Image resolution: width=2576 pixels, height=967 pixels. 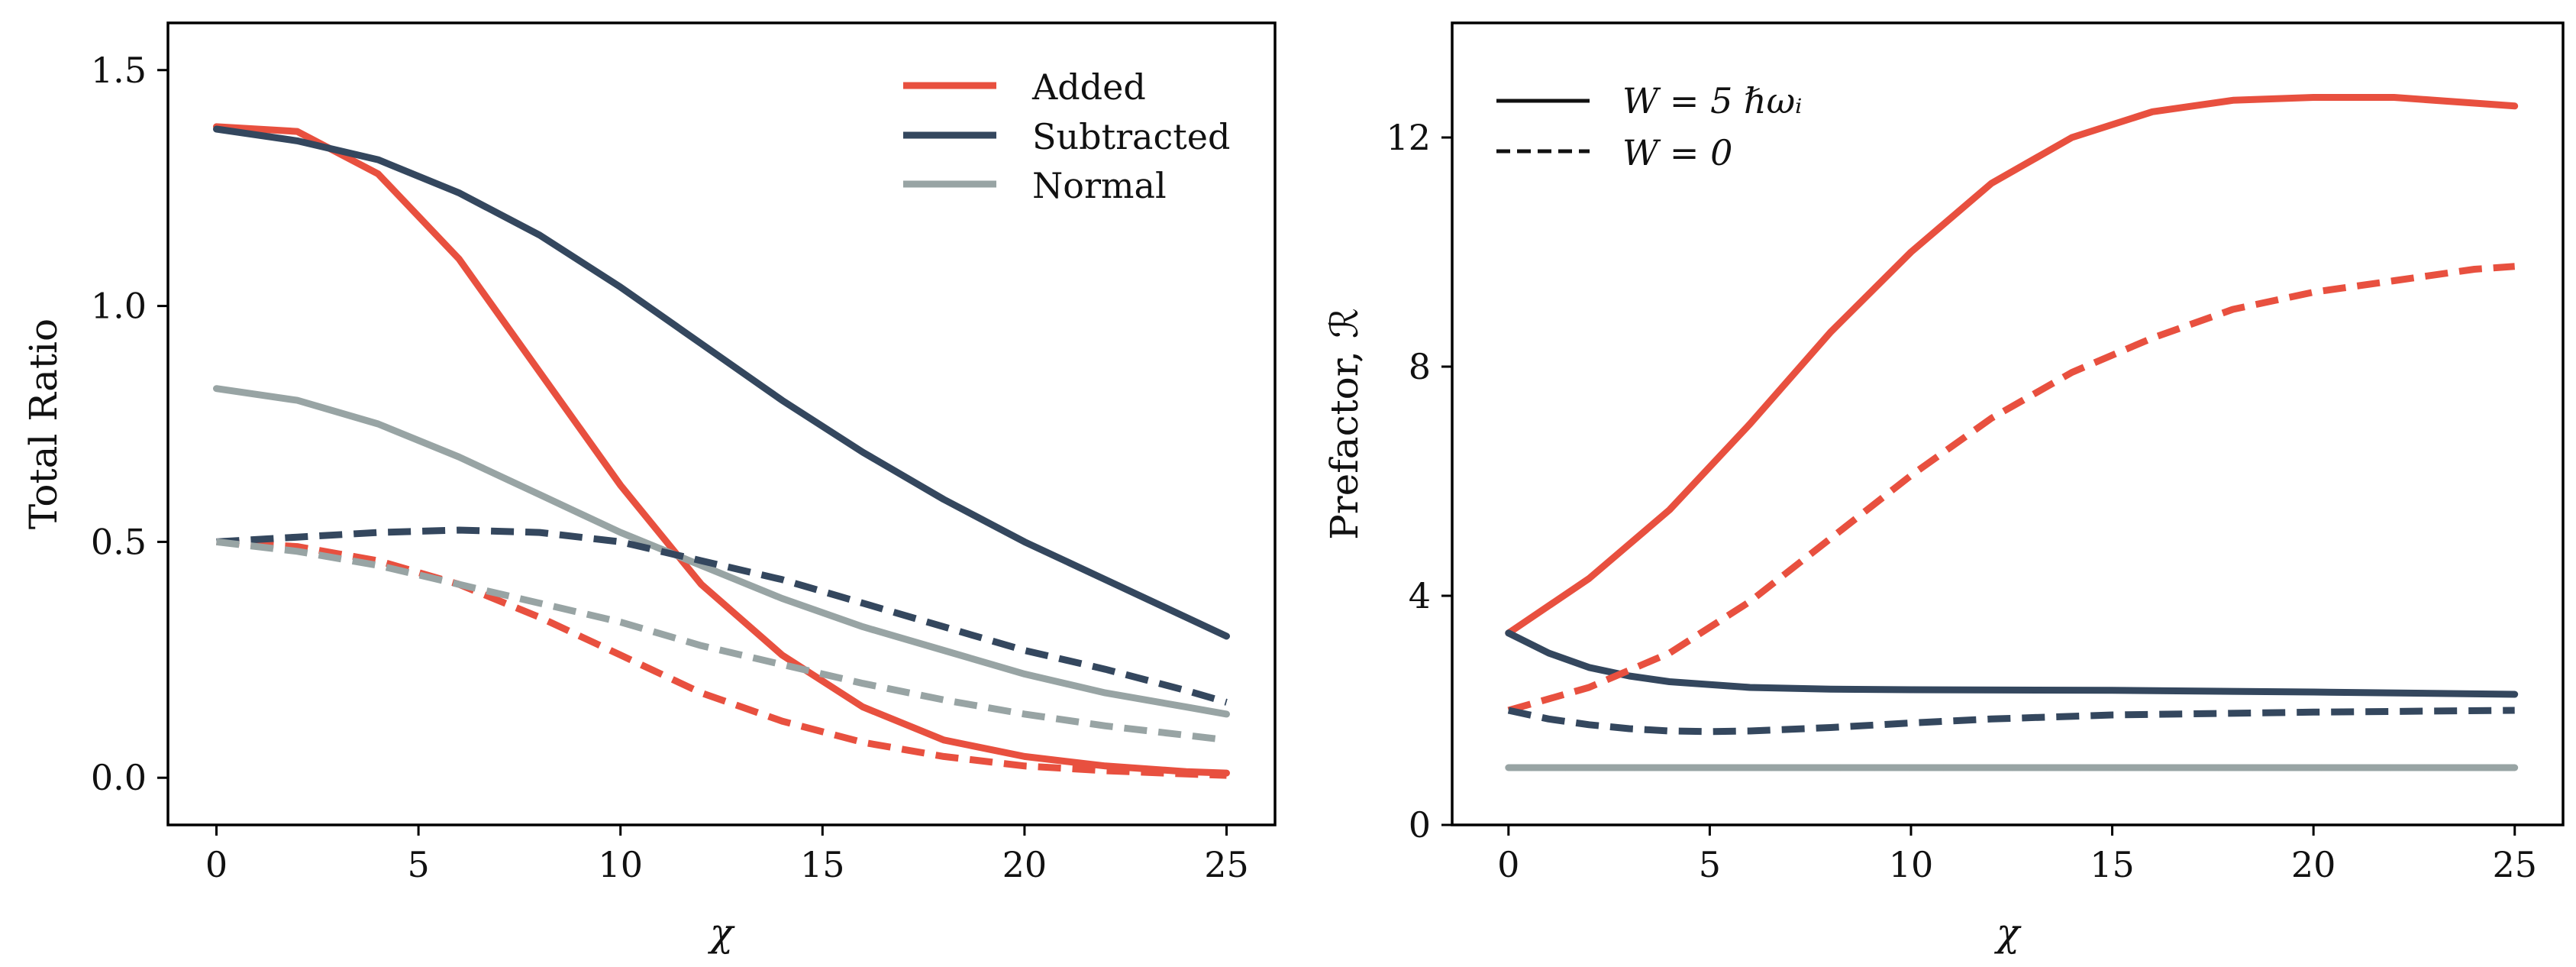 I want to click on right-y-tick-label: 0, so click(x=1420, y=825).